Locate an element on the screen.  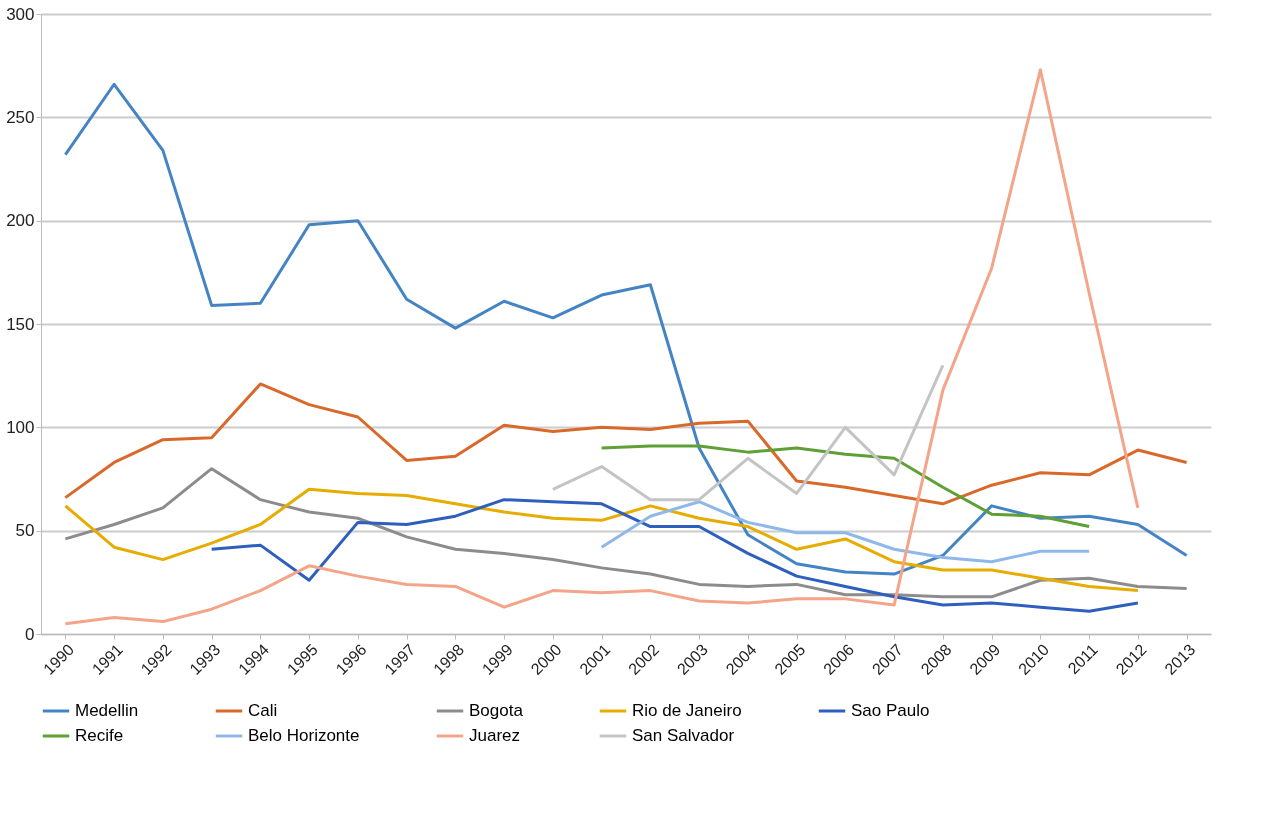
legend-label: Cali is located at coordinates (263, 710).